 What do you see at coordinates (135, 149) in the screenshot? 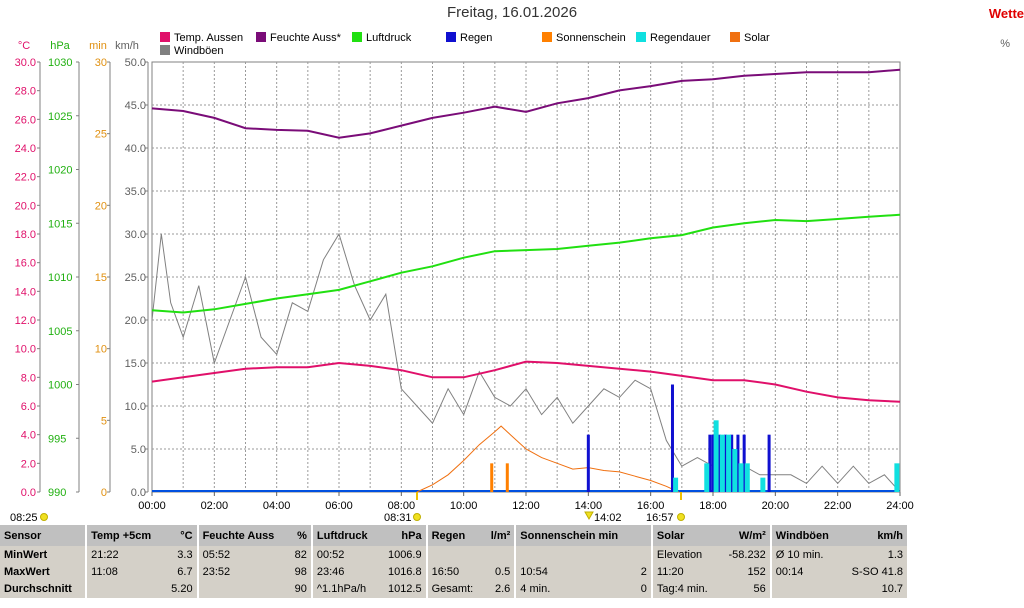
I see `wind-tick-label: 40.0` at bounding box center [135, 149].